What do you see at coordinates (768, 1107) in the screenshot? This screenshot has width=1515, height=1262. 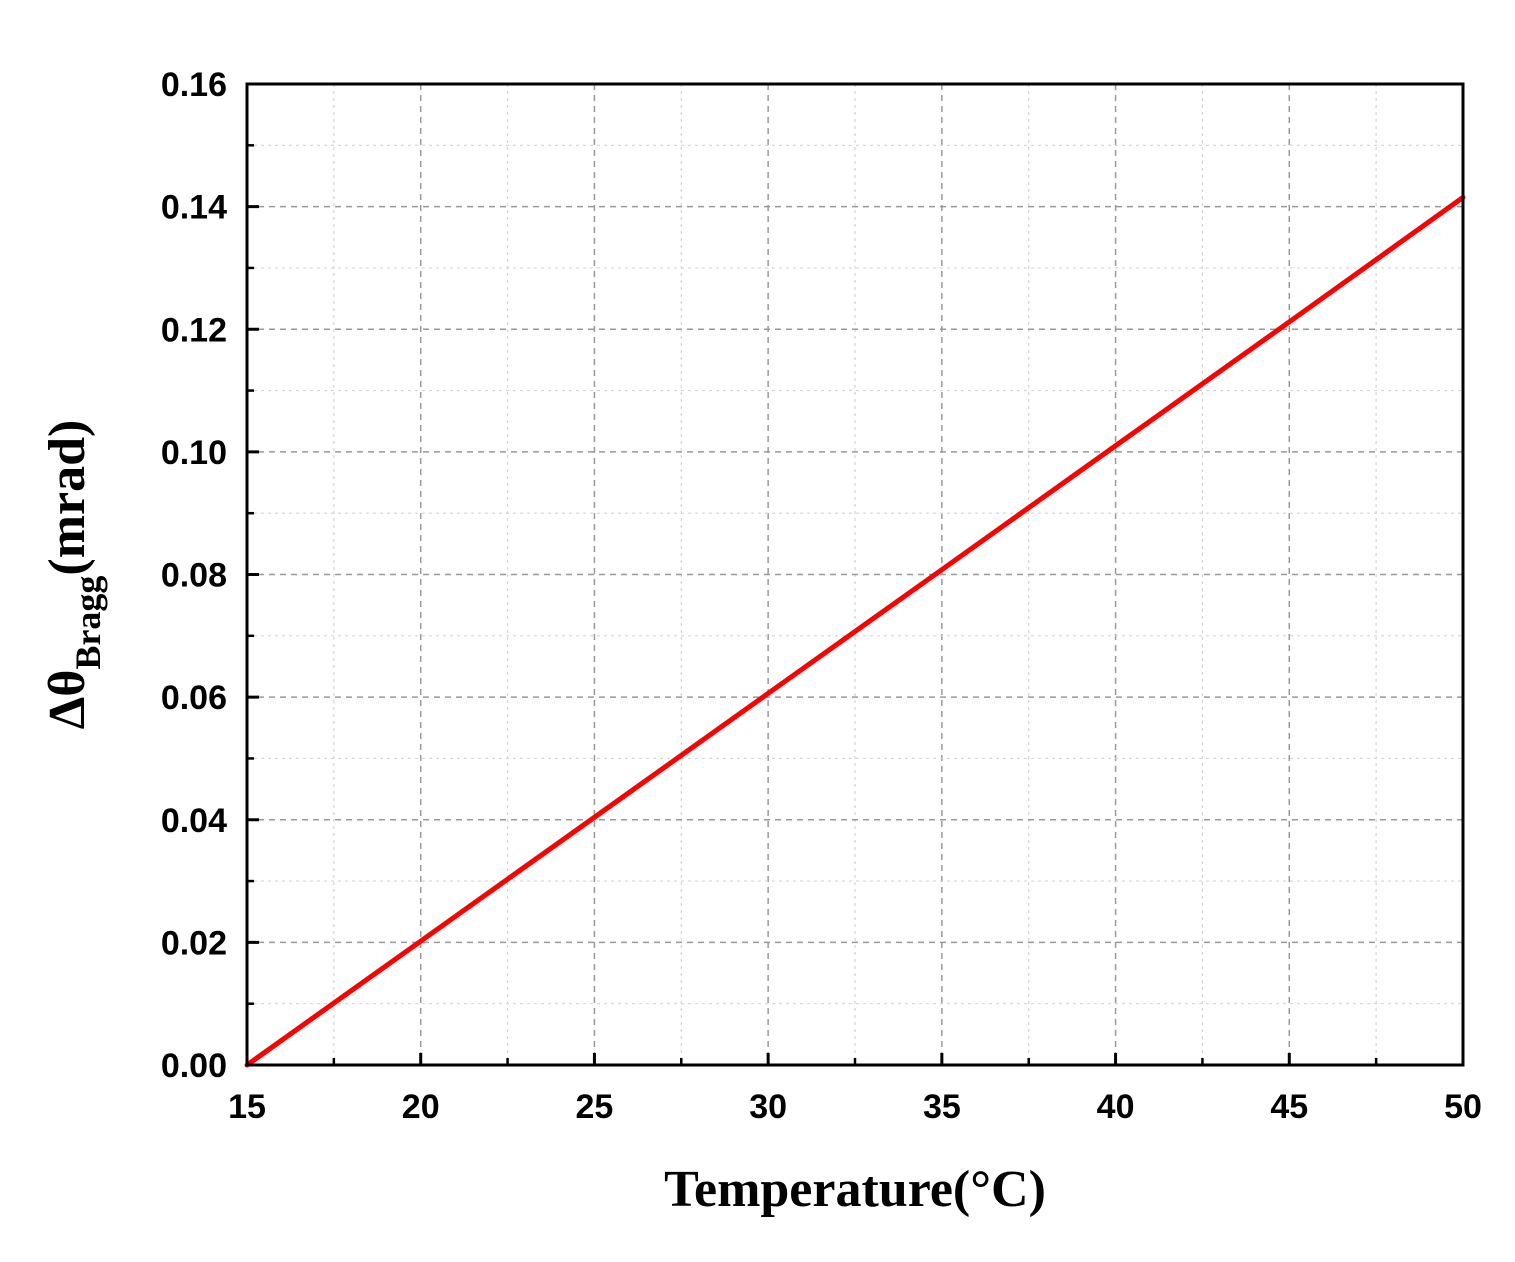 I see `x-tick-label: 30` at bounding box center [768, 1107].